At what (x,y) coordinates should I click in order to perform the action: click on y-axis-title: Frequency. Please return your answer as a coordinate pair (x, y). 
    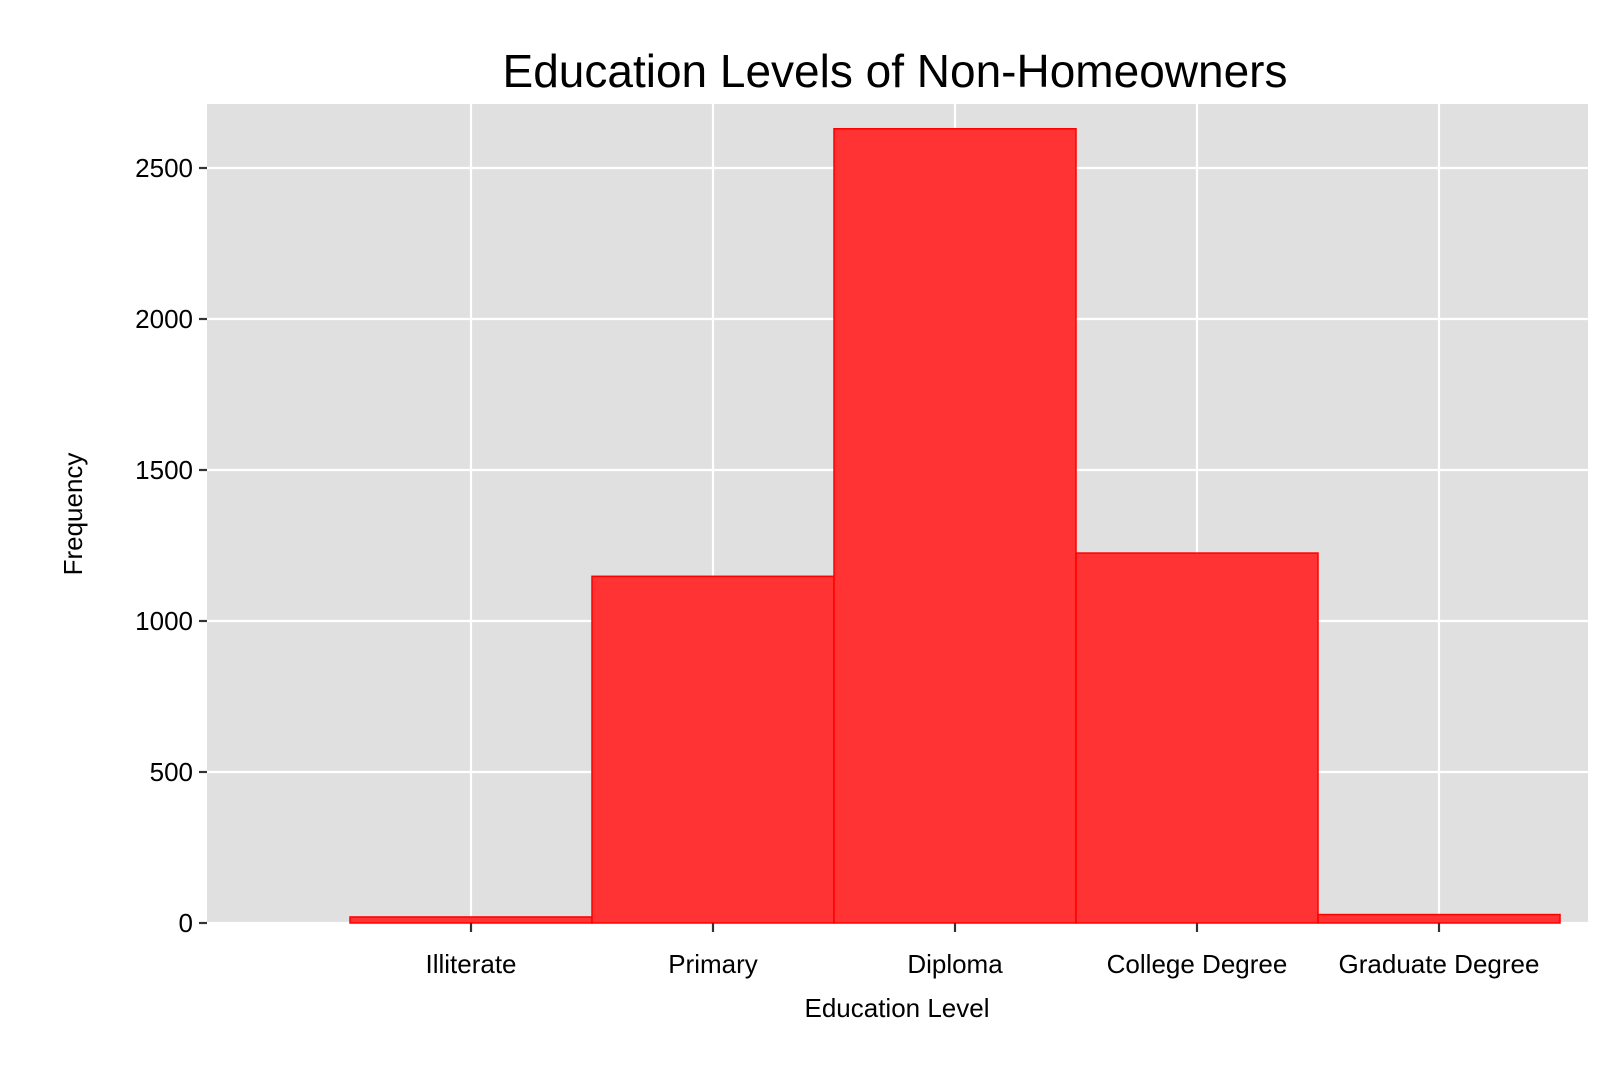
    Looking at the image, I should click on (73, 514).